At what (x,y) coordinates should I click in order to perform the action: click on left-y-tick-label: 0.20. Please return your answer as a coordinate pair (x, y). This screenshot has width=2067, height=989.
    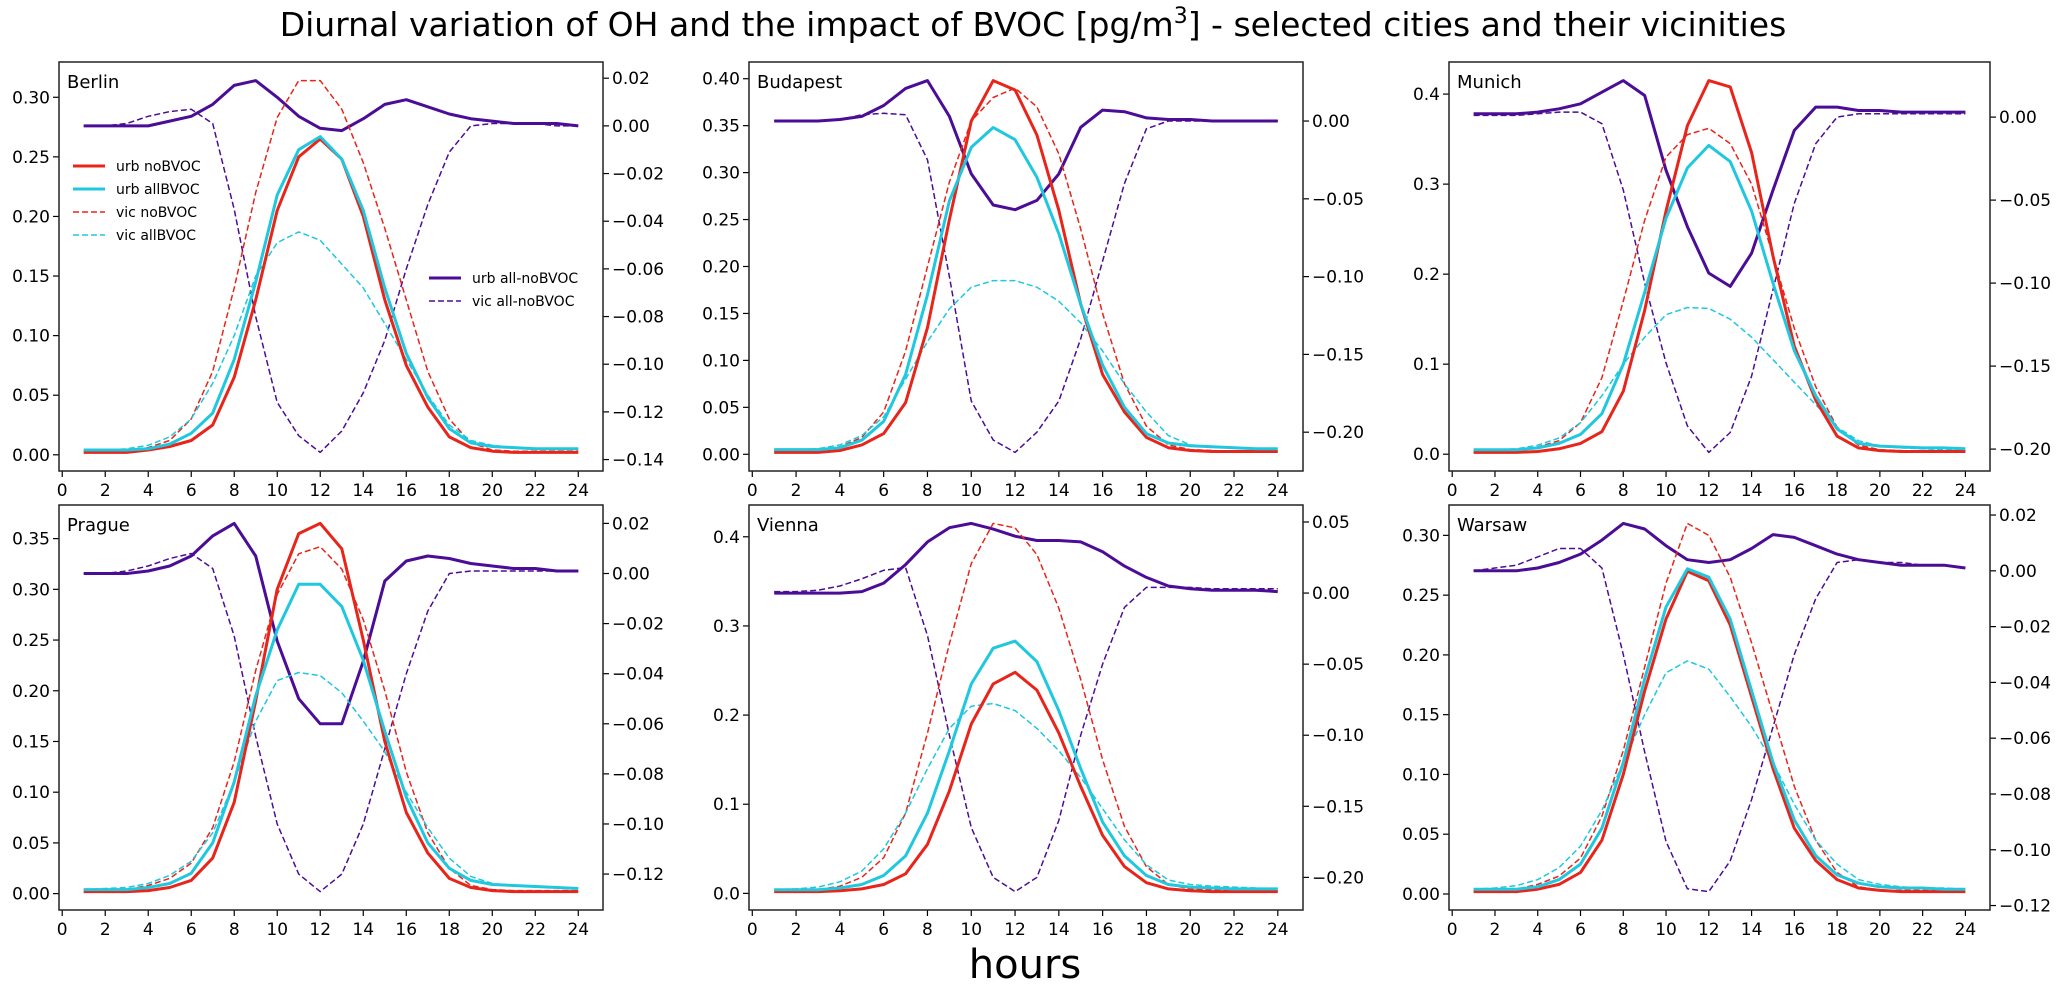
    Looking at the image, I should click on (721, 268).